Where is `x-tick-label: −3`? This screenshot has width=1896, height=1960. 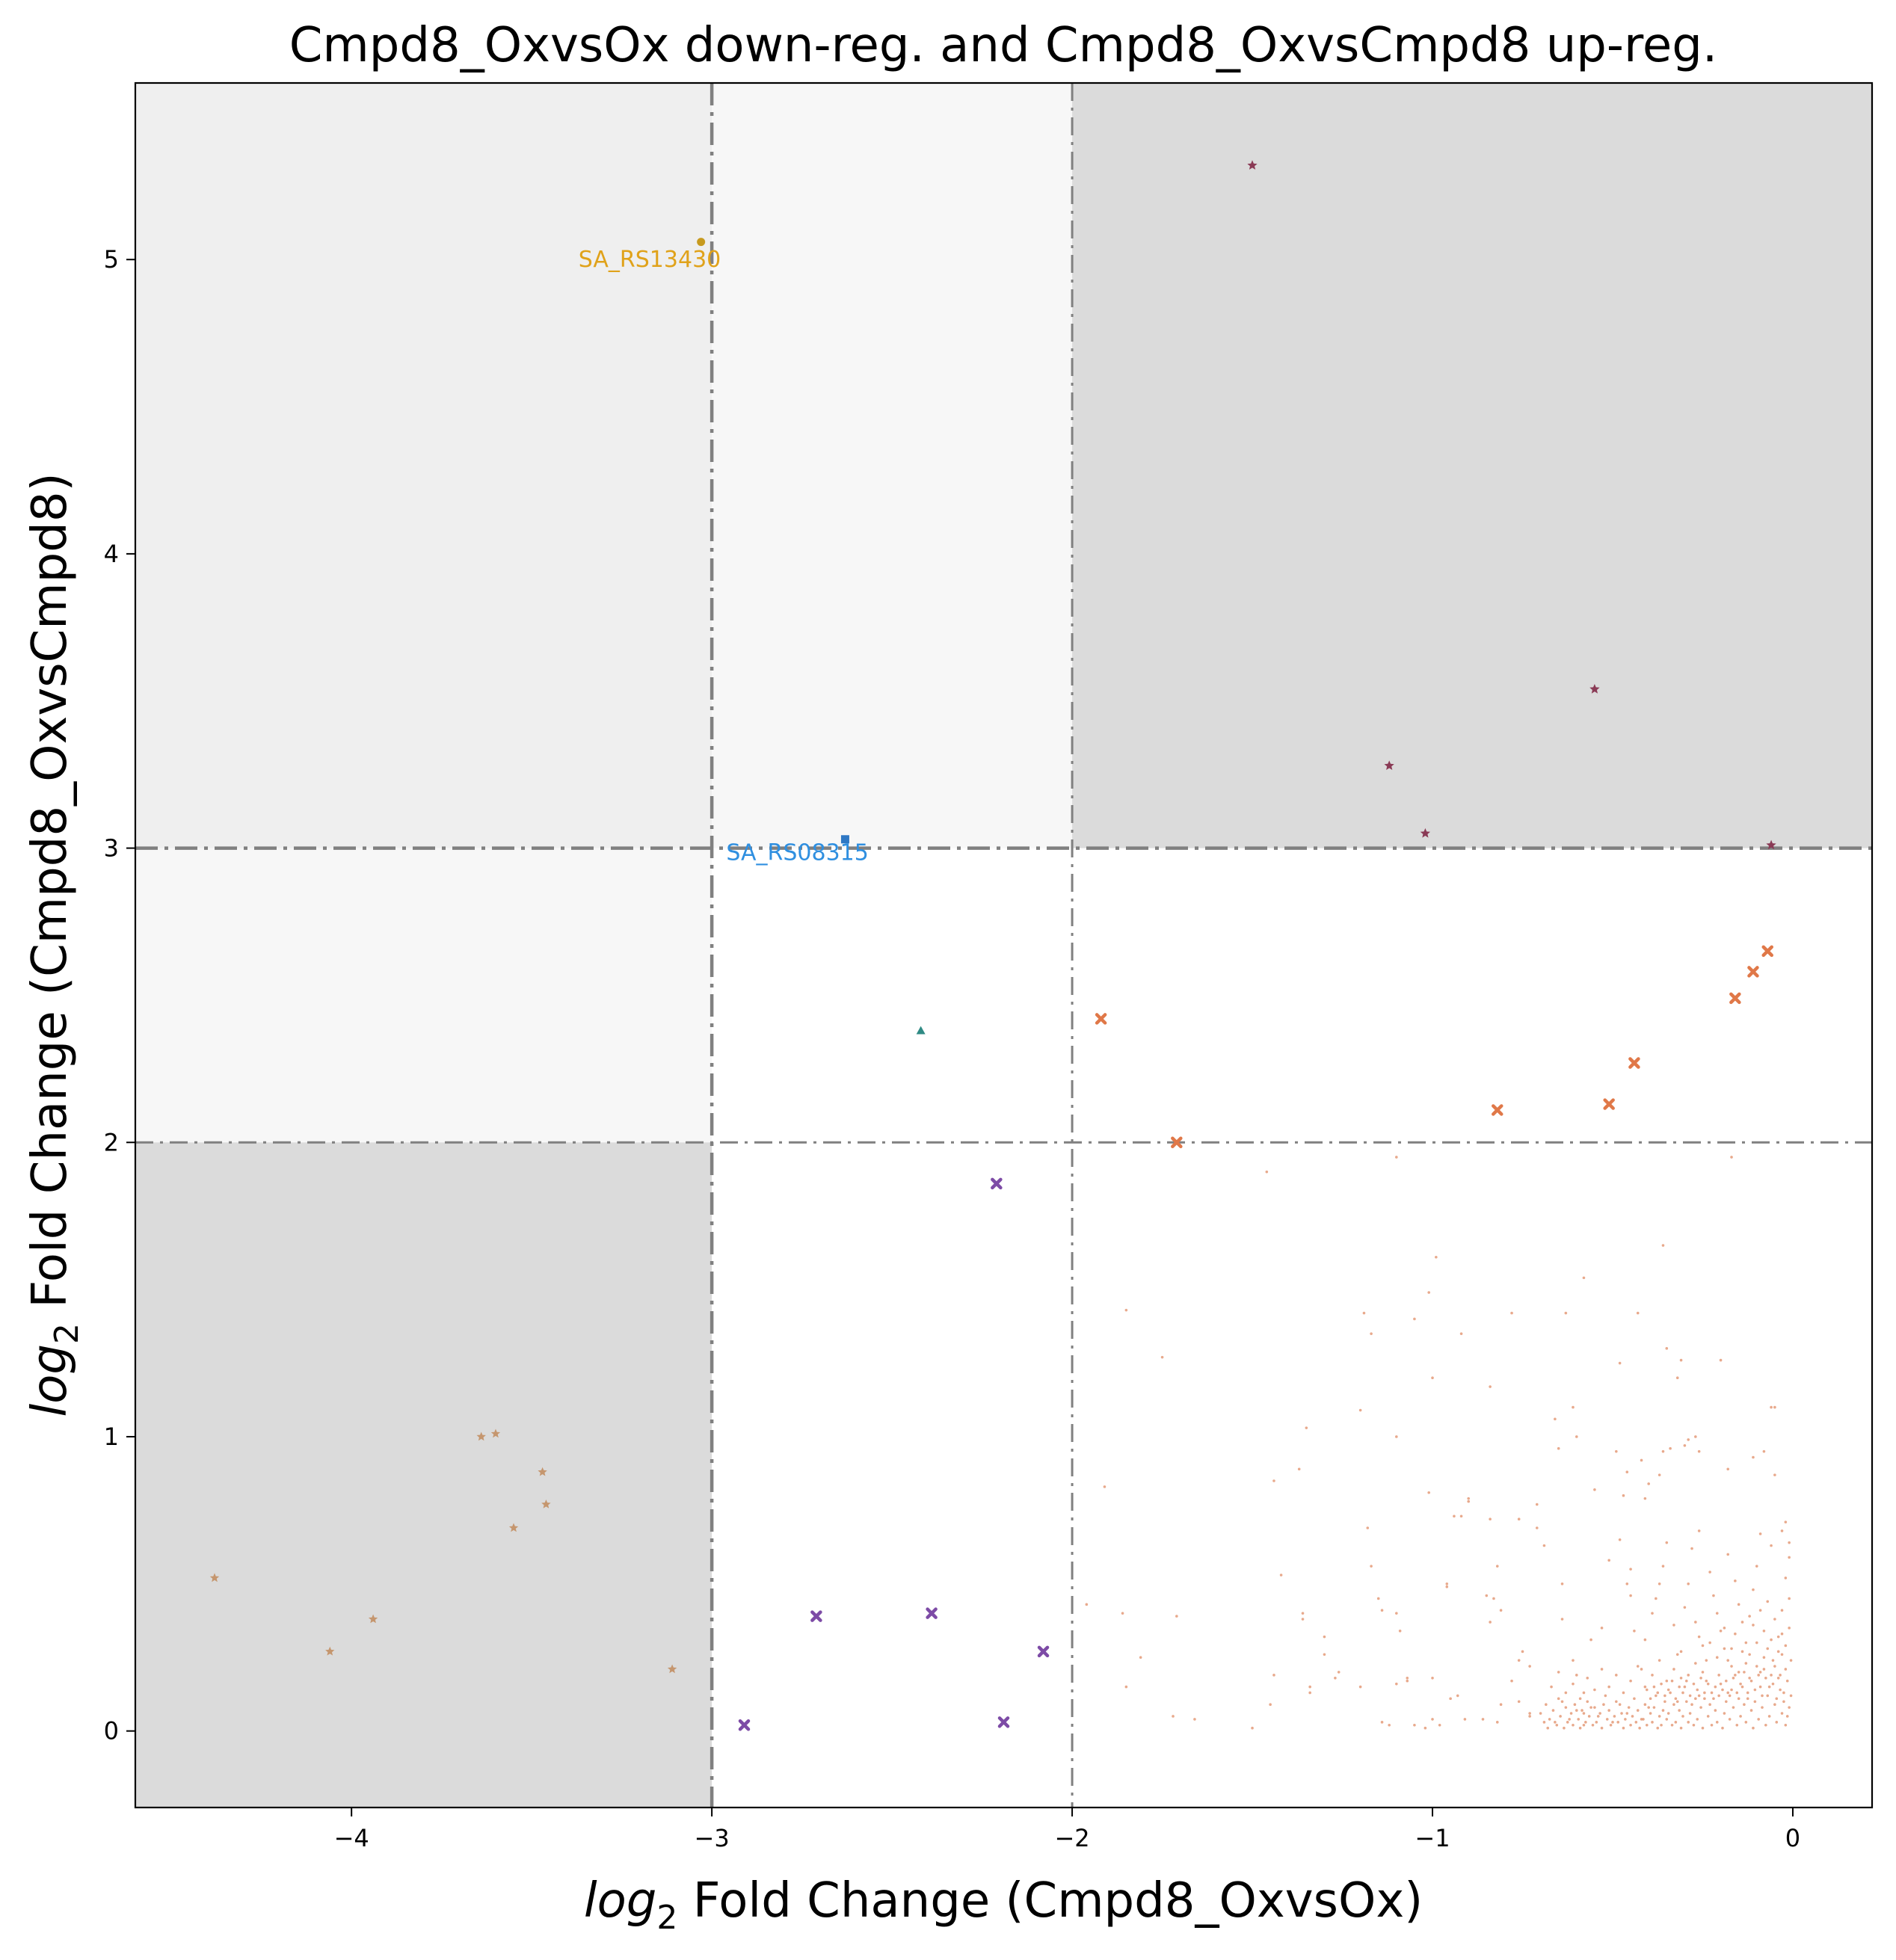 x-tick-label: −3 is located at coordinates (713, 1838).